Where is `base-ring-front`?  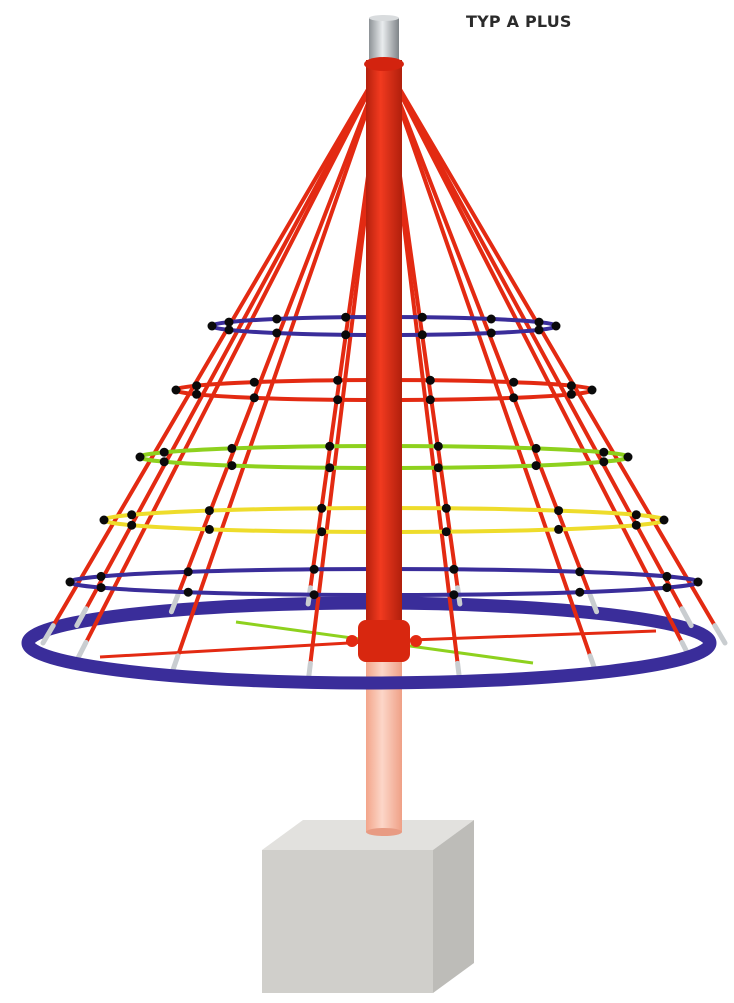
base-ring-front is located at coordinates (369, 665).